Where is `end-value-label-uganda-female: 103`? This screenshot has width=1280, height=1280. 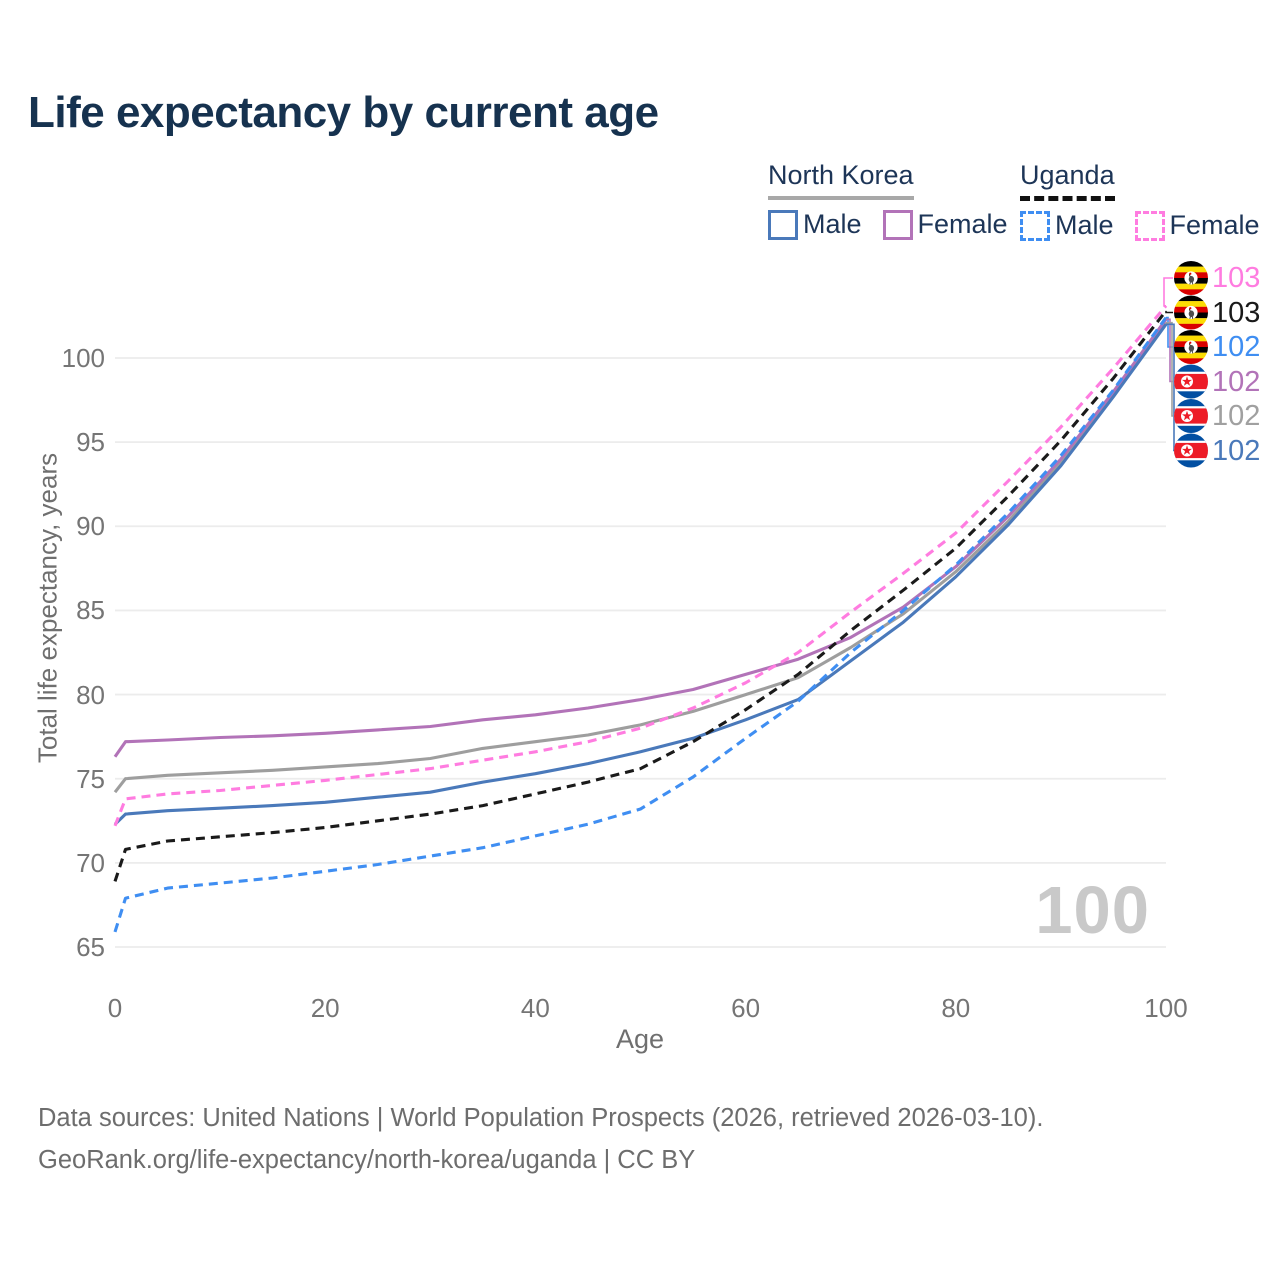
end-value-label-uganda-female: 103 is located at coordinates (1236, 278).